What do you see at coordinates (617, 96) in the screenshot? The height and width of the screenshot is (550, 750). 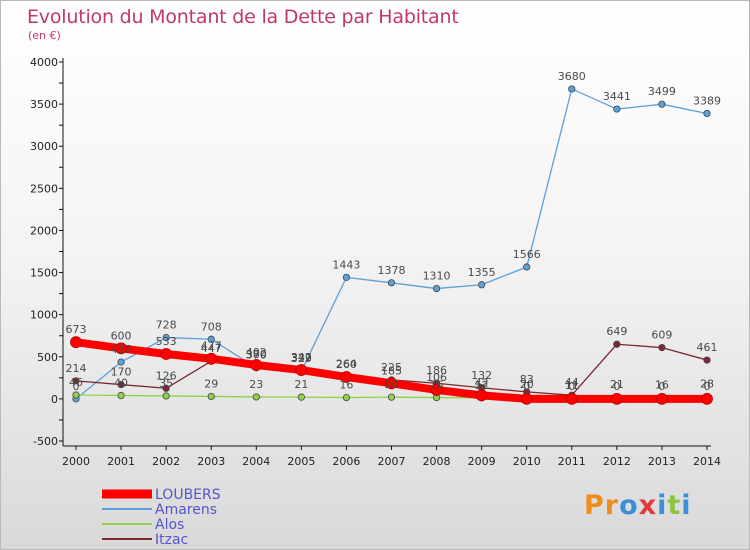 I see `data-label-amarens: 3441` at bounding box center [617, 96].